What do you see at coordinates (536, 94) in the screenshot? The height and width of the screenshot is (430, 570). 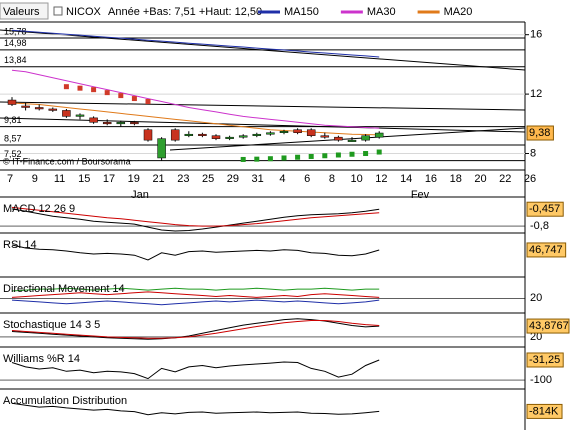 I see `y-tick-label: 12` at bounding box center [536, 94].